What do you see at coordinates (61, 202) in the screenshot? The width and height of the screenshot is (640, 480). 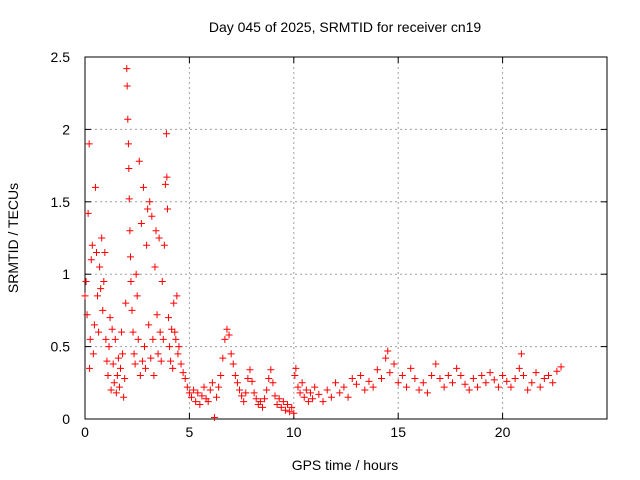 I see `y-tick-label: 1.5` at bounding box center [61, 202].